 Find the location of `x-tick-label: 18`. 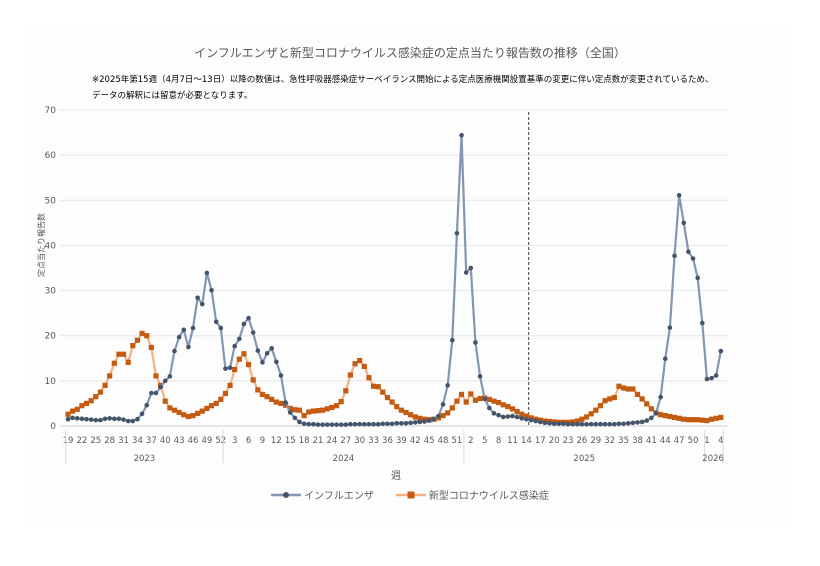

x-tick-label: 18 is located at coordinates (304, 441).